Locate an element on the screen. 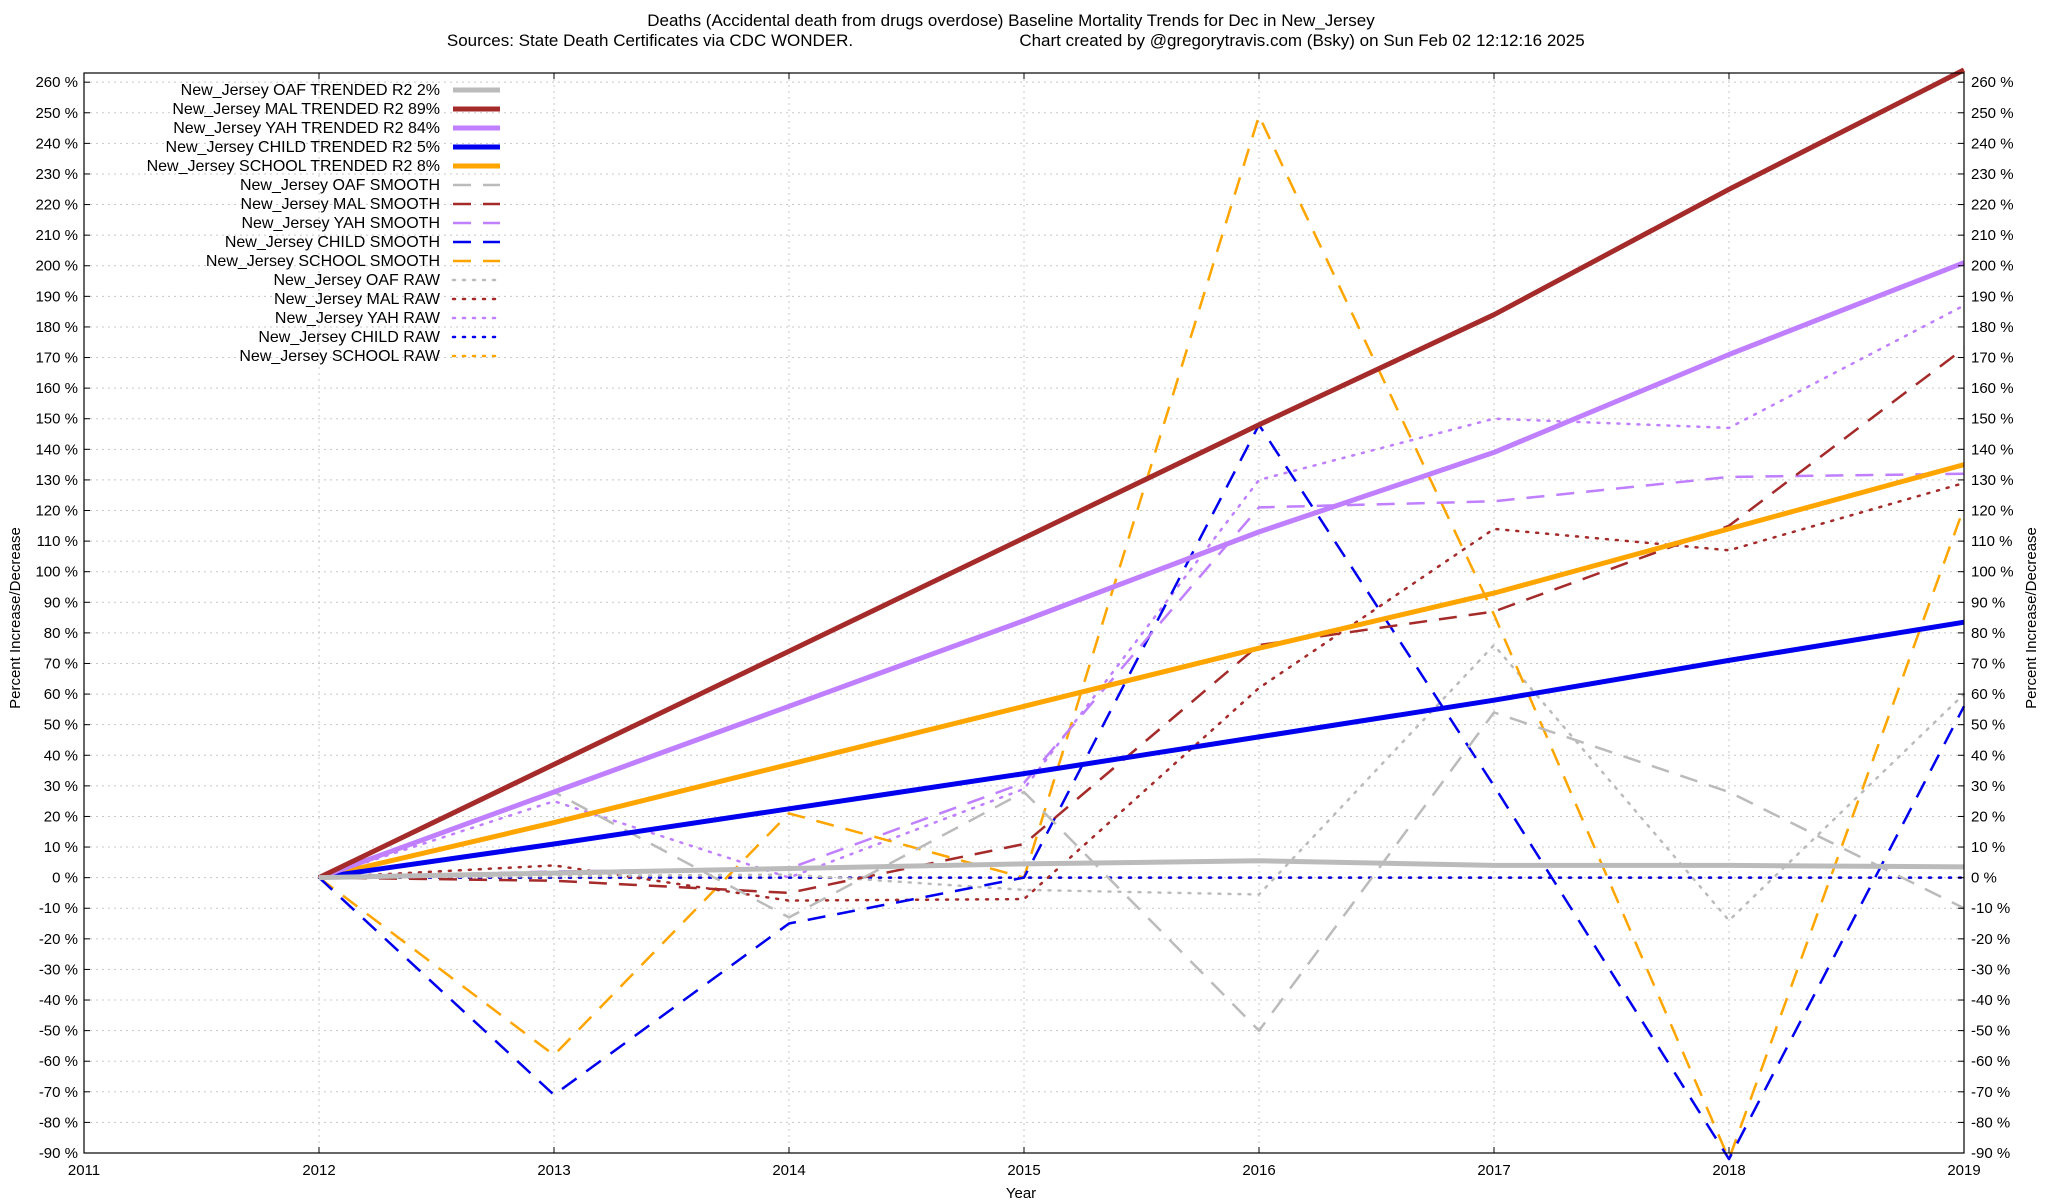  x-tick-label: 2015 is located at coordinates (1023, 1170).